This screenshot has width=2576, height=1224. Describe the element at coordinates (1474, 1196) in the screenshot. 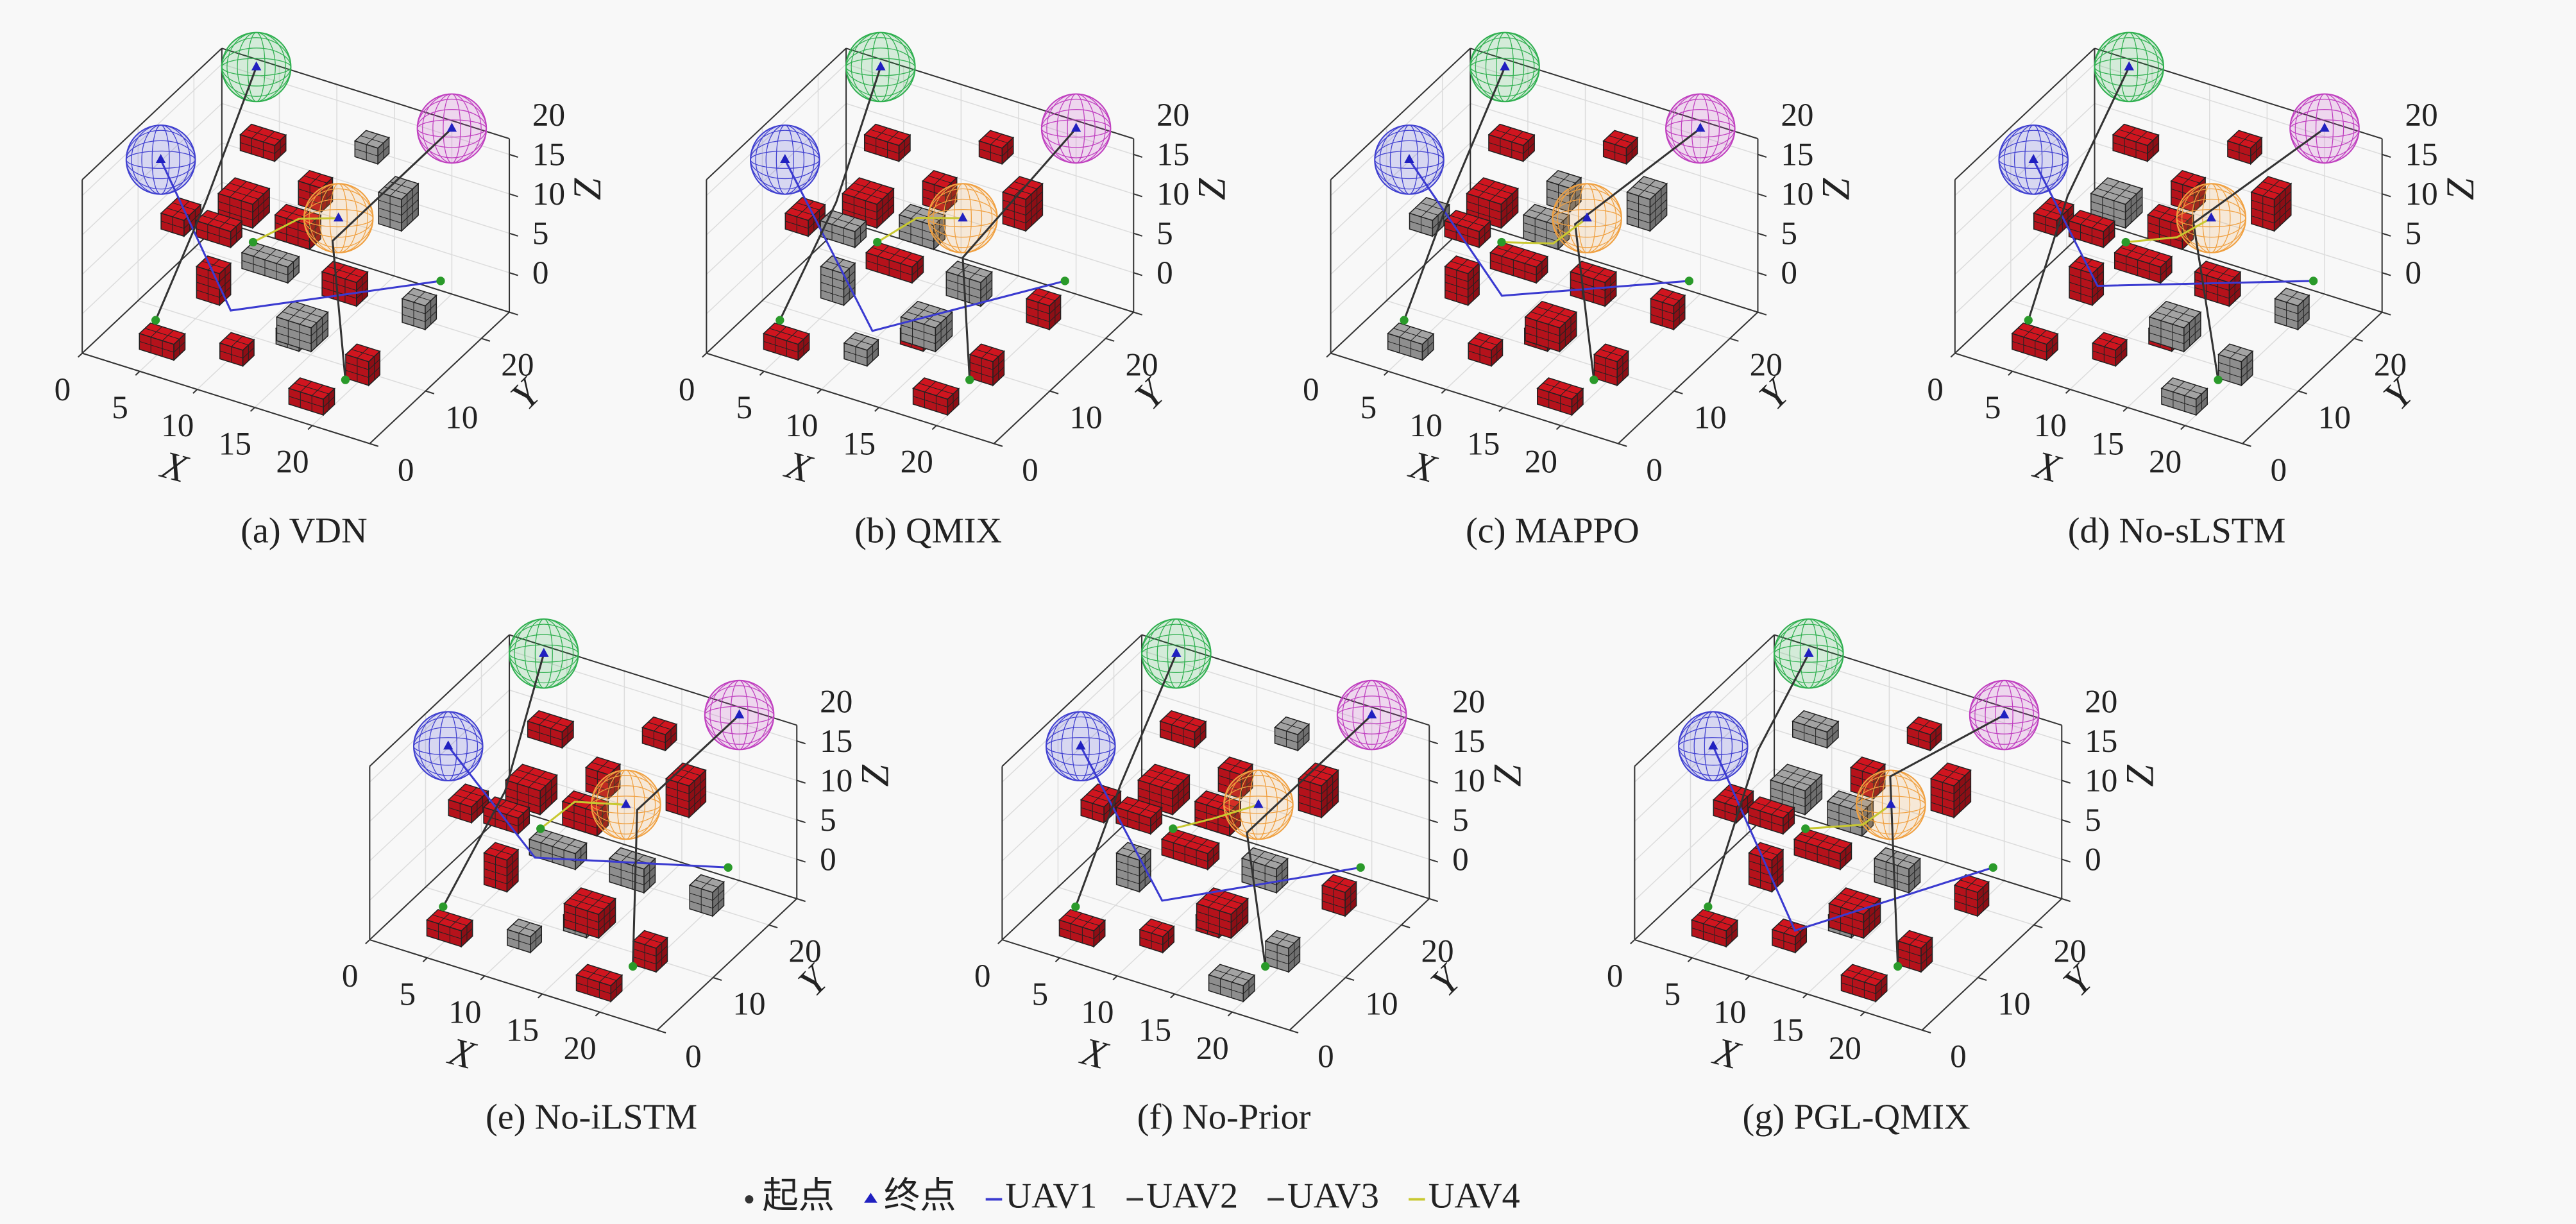

I see `legend-label: UAV4` at that location.